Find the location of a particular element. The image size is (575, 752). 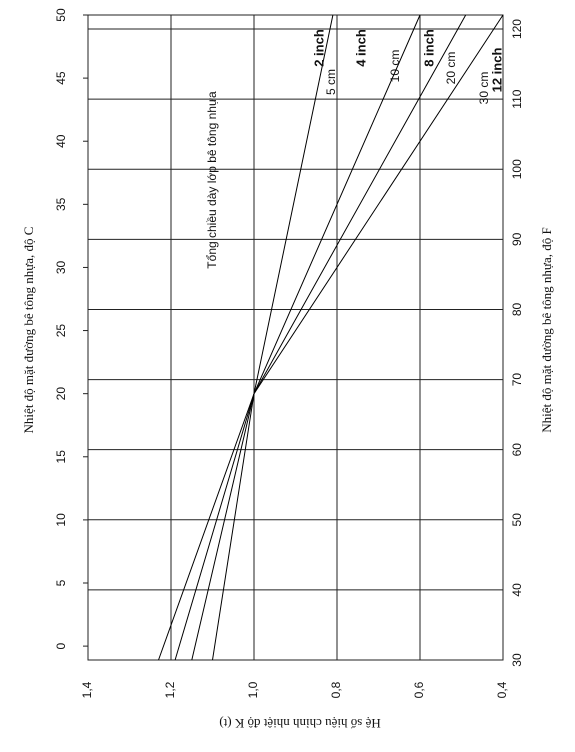

x-tick-label: 5 is located at coordinates (61, 582).